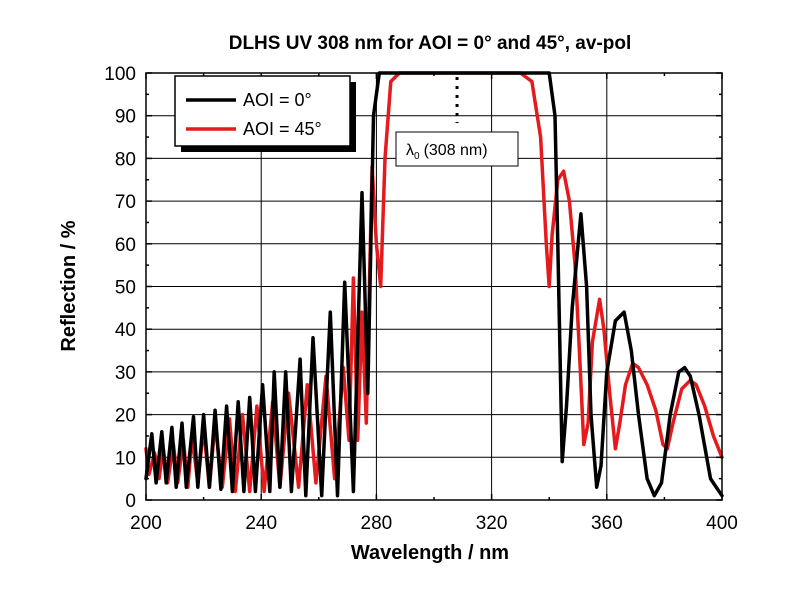  I want to click on annotation-text: (308 nm), so click(456, 150).